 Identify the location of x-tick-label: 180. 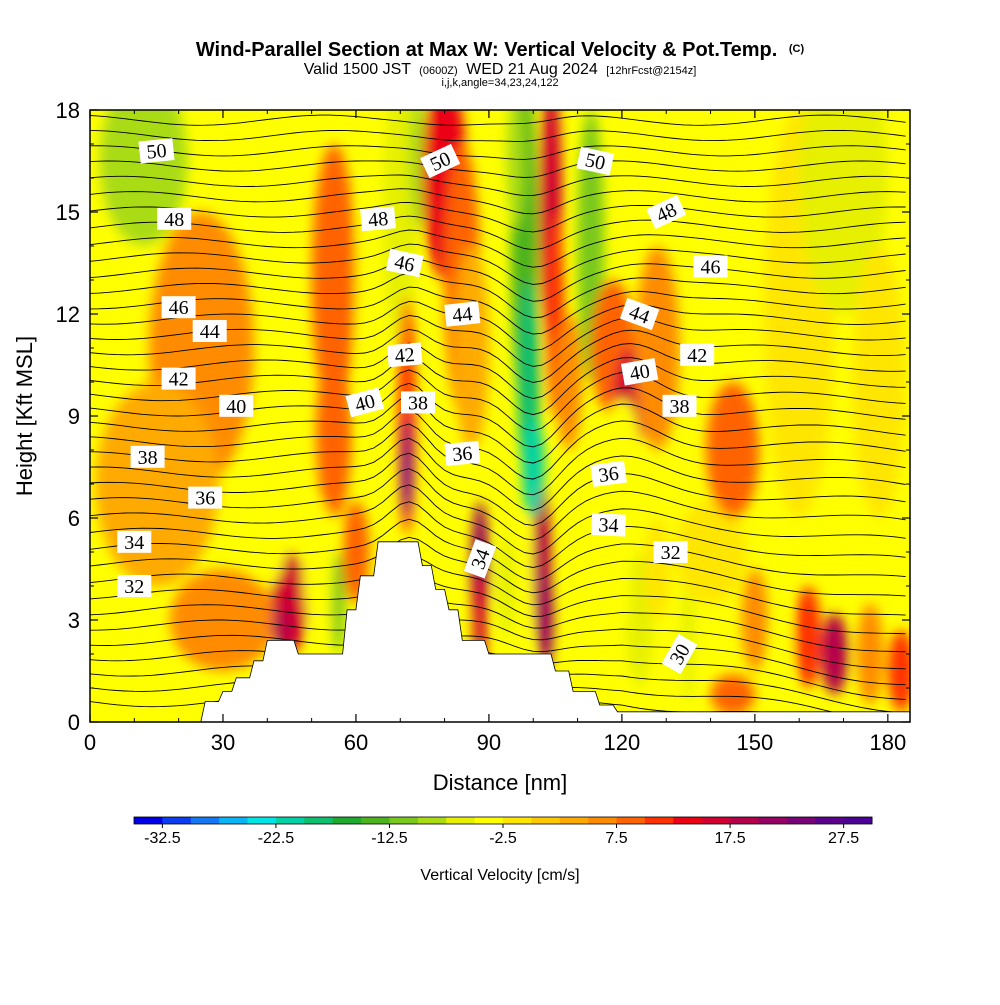
(887, 742).